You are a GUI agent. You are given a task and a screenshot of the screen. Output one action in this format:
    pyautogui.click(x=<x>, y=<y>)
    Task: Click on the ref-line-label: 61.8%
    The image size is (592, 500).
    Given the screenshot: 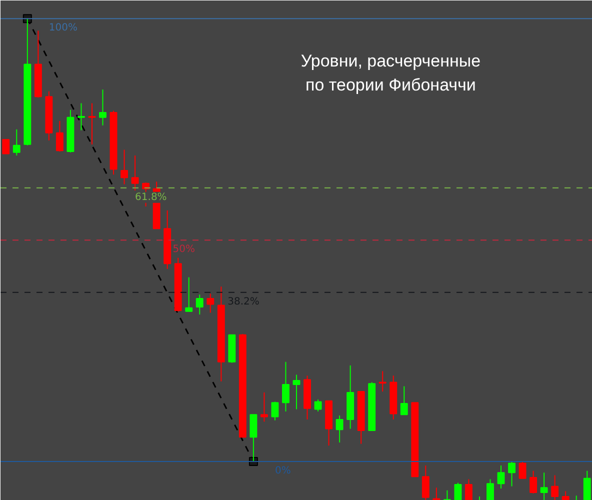 What is the action you would take?
    pyautogui.click(x=151, y=197)
    